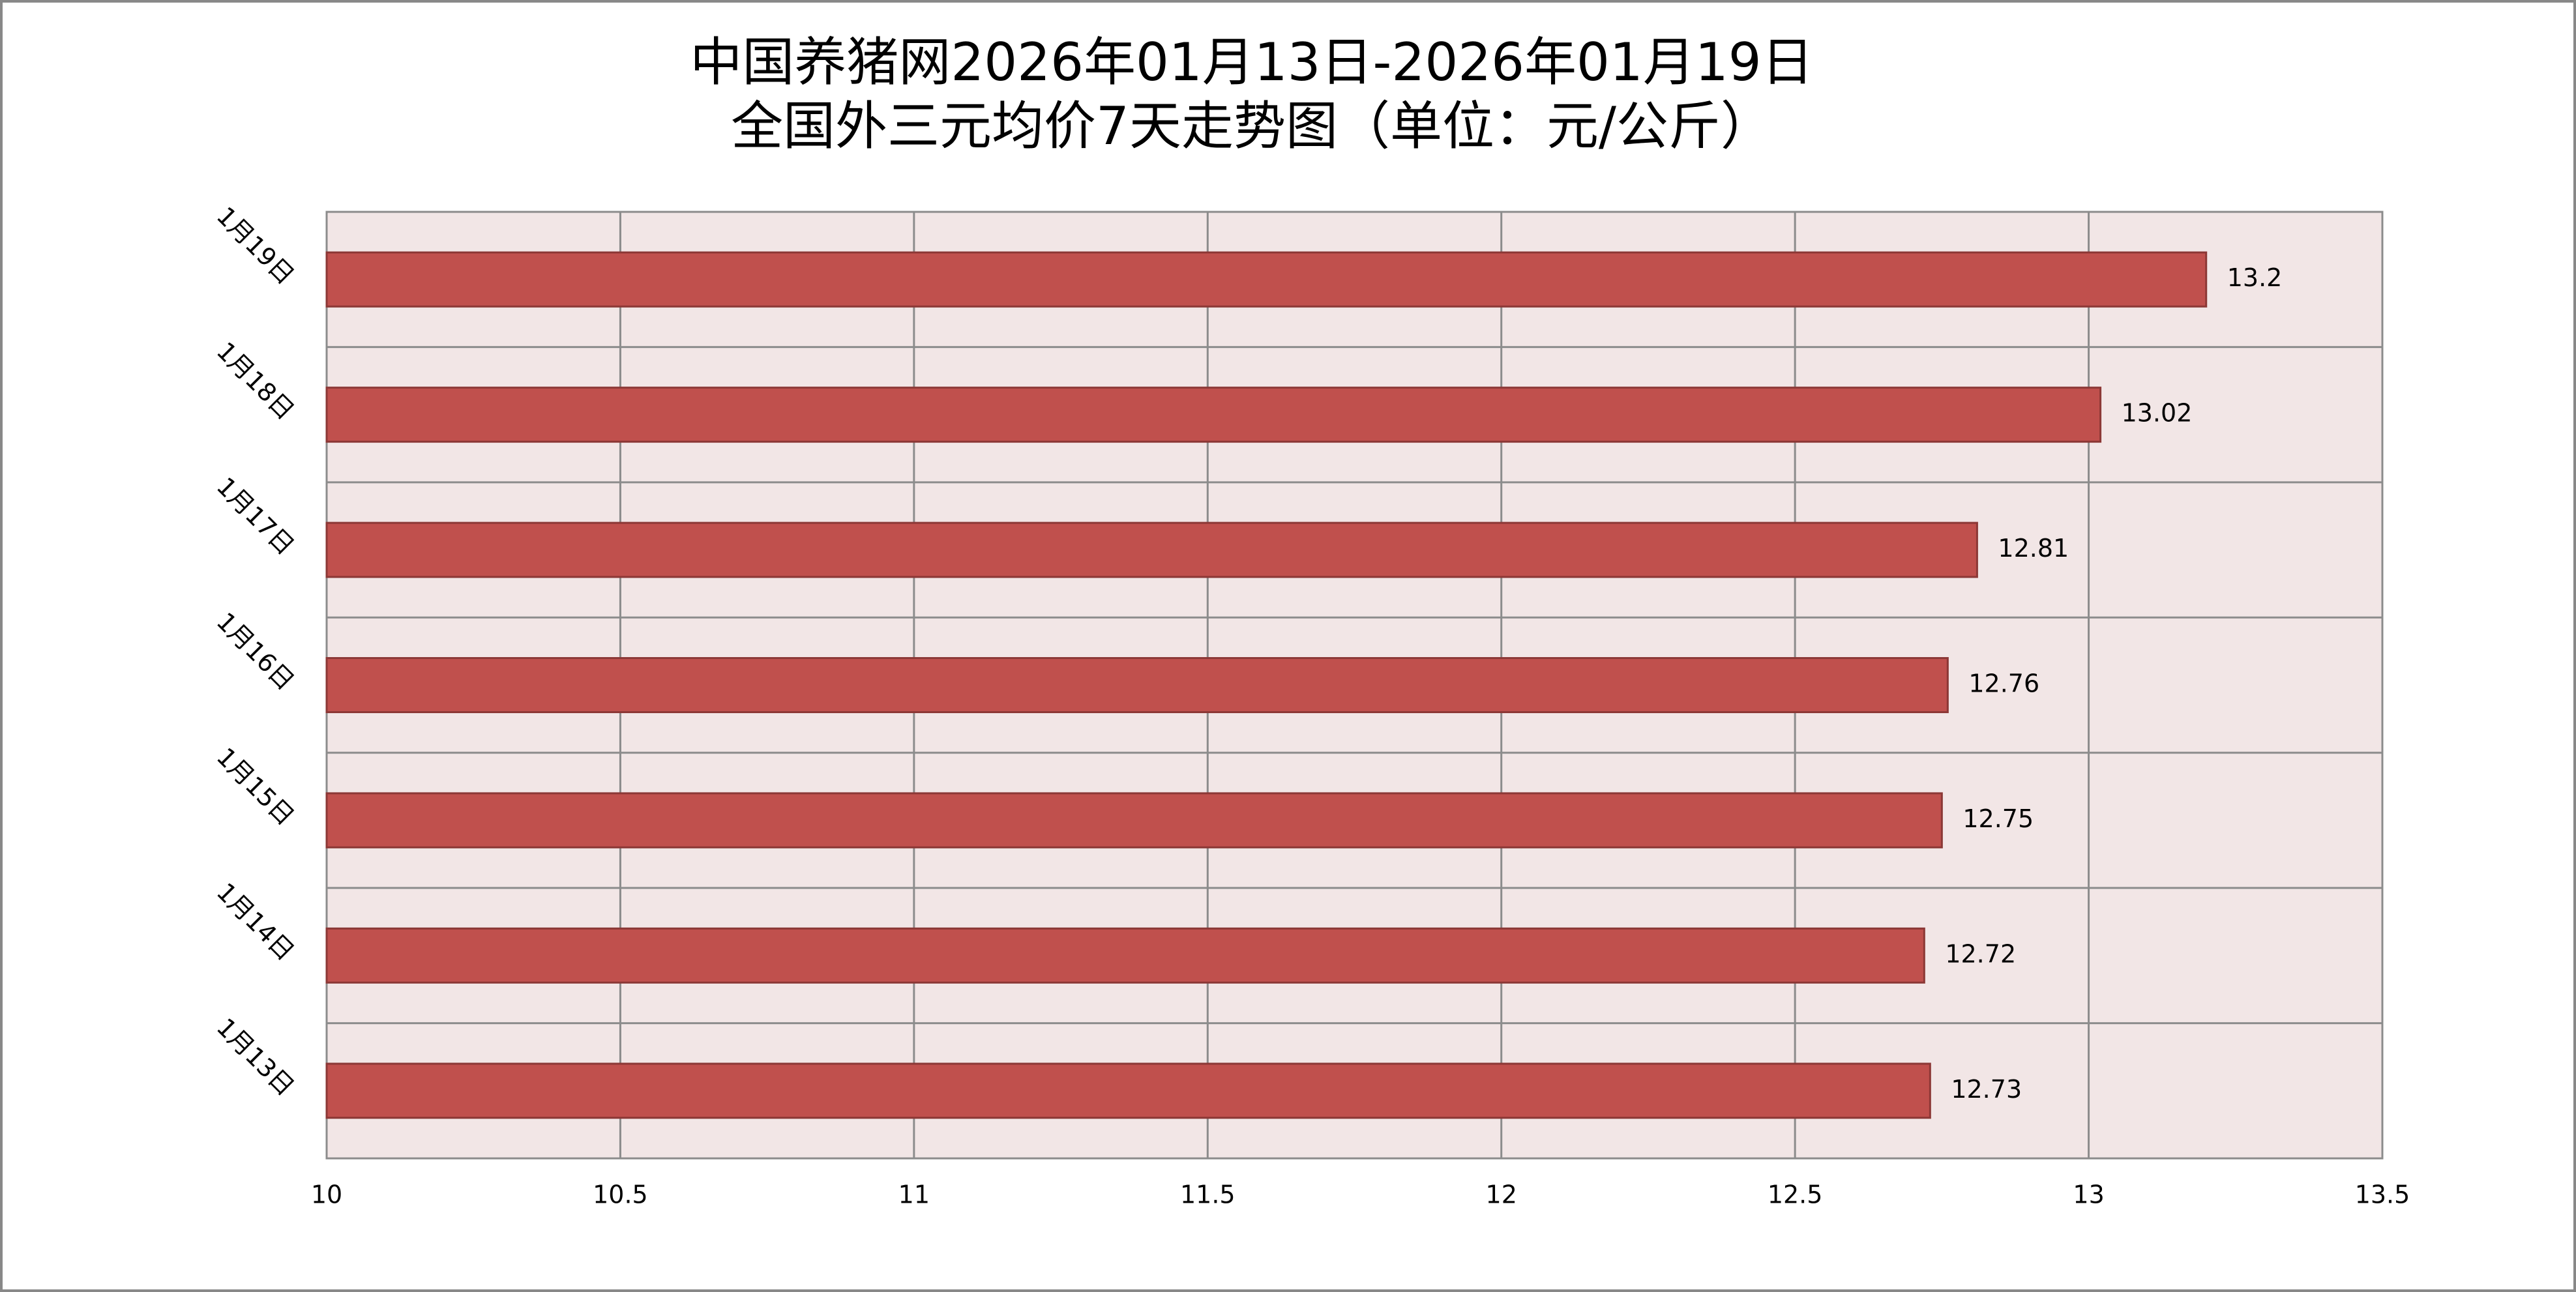  Describe the element at coordinates (2003, 684) in the screenshot. I see `data-label: 12.76` at that location.